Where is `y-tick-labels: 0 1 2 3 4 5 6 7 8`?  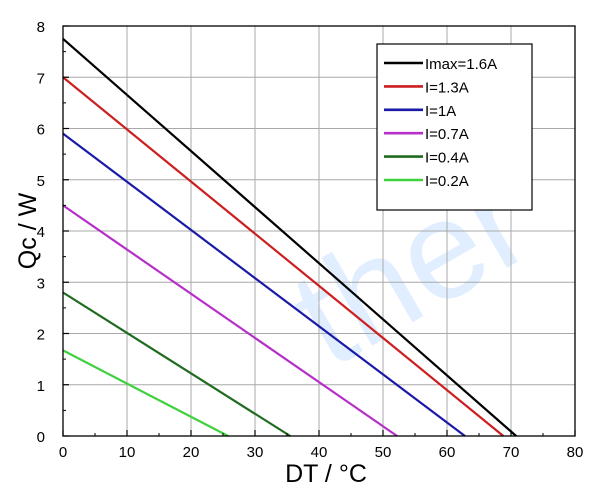
y-tick-labels: 0 1 2 3 4 5 6 7 8 is located at coordinates (41, 232).